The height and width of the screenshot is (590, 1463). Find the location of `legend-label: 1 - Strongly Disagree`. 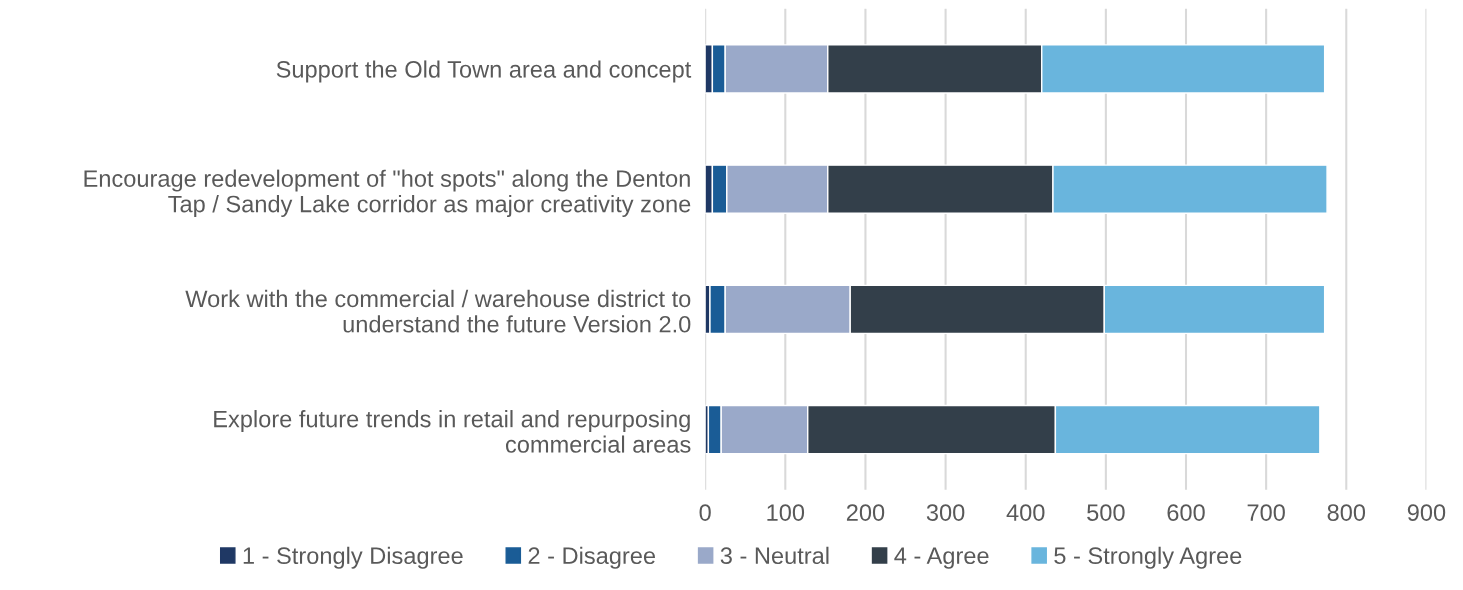

legend-label: 1 - Strongly Disagree is located at coordinates (353, 557).